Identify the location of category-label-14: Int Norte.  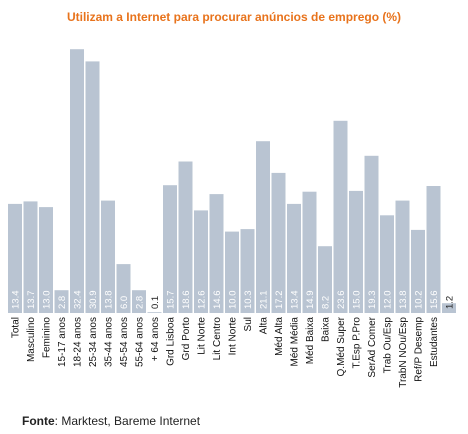
(233, 336).